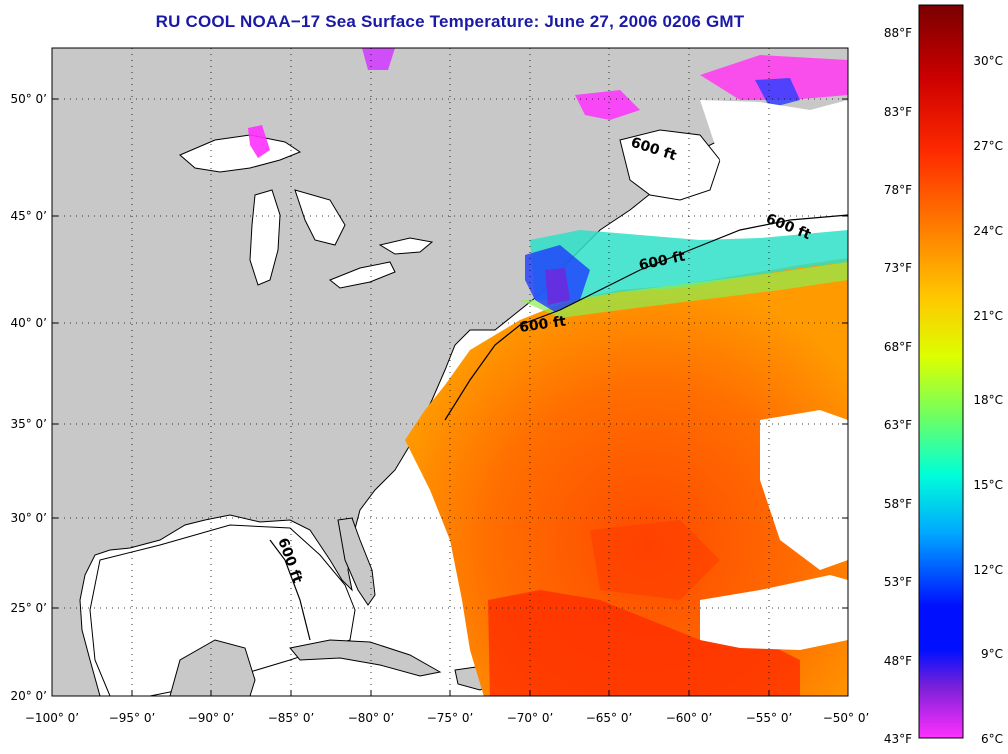  I want to click on colorbar-f-83: 83°F, so click(898, 112).